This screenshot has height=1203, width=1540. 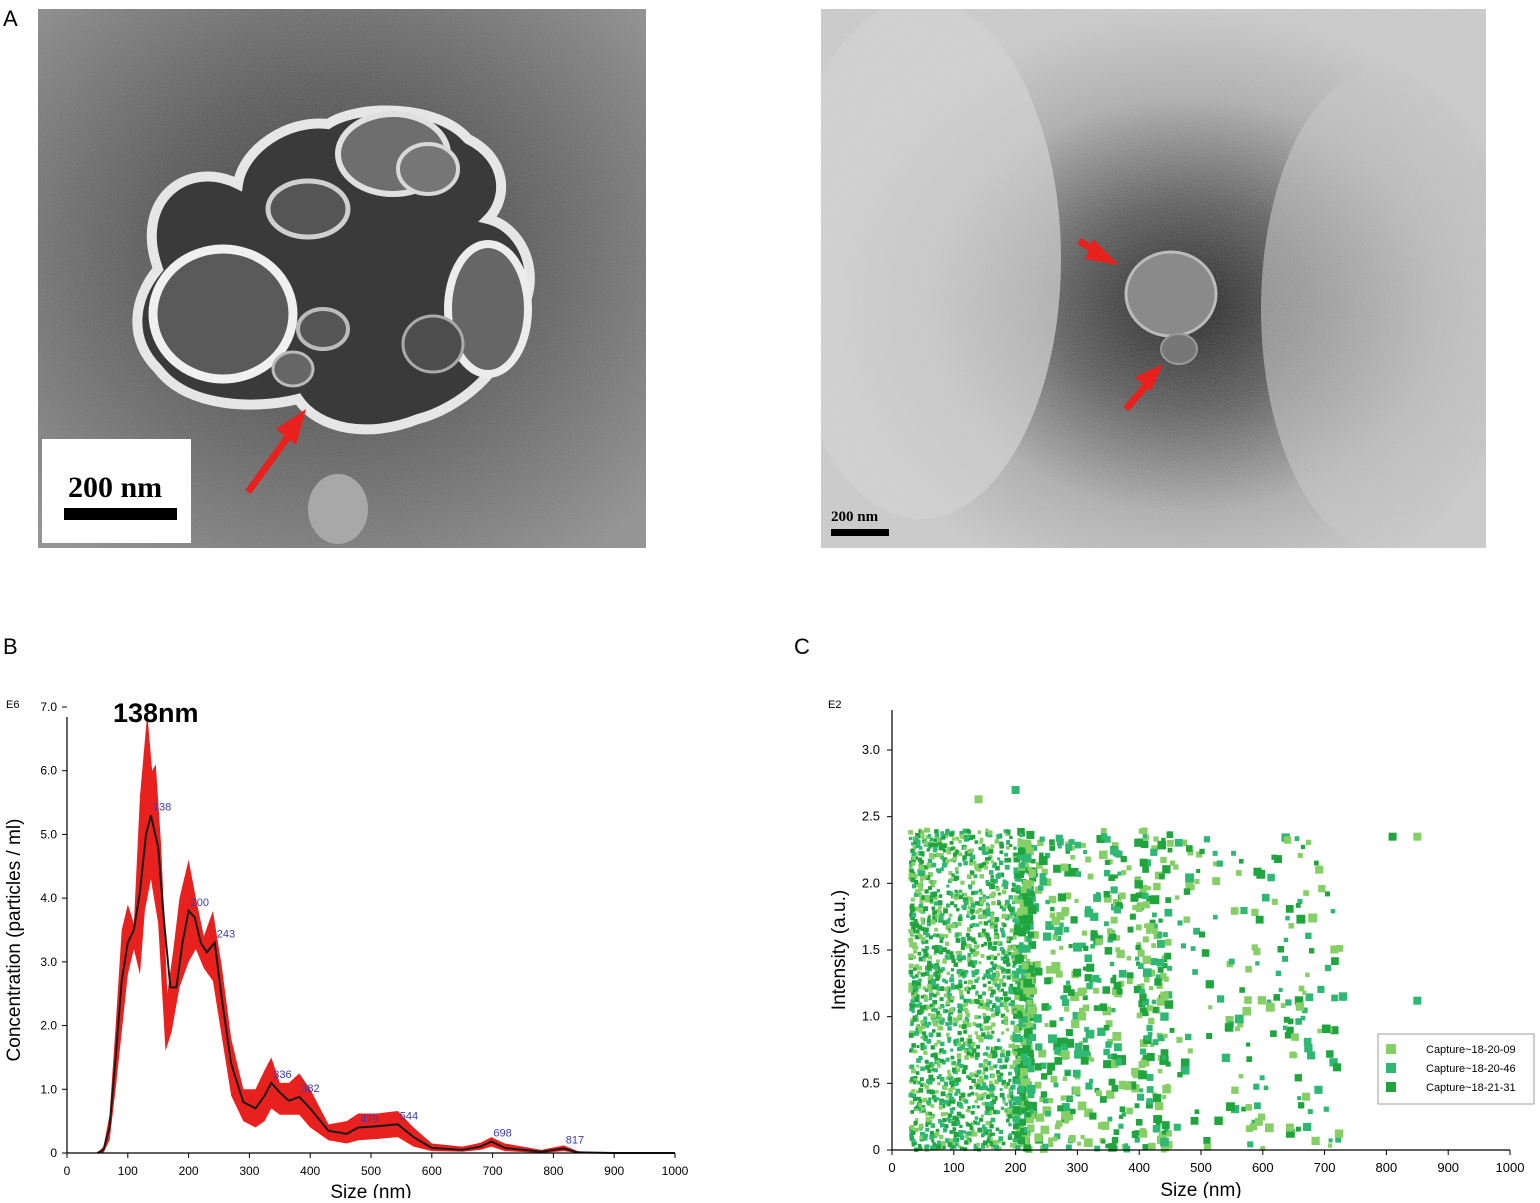 I want to click on x-tick-label: 400, so click(x=310, y=1171).